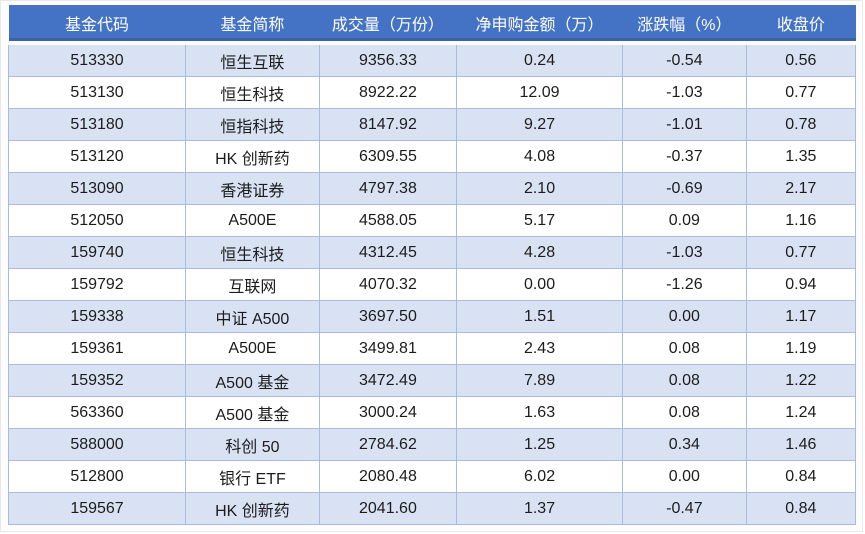 The height and width of the screenshot is (534, 865). Describe the element at coordinates (252, 444) in the screenshot. I see `cell-name: 科创 50` at that location.